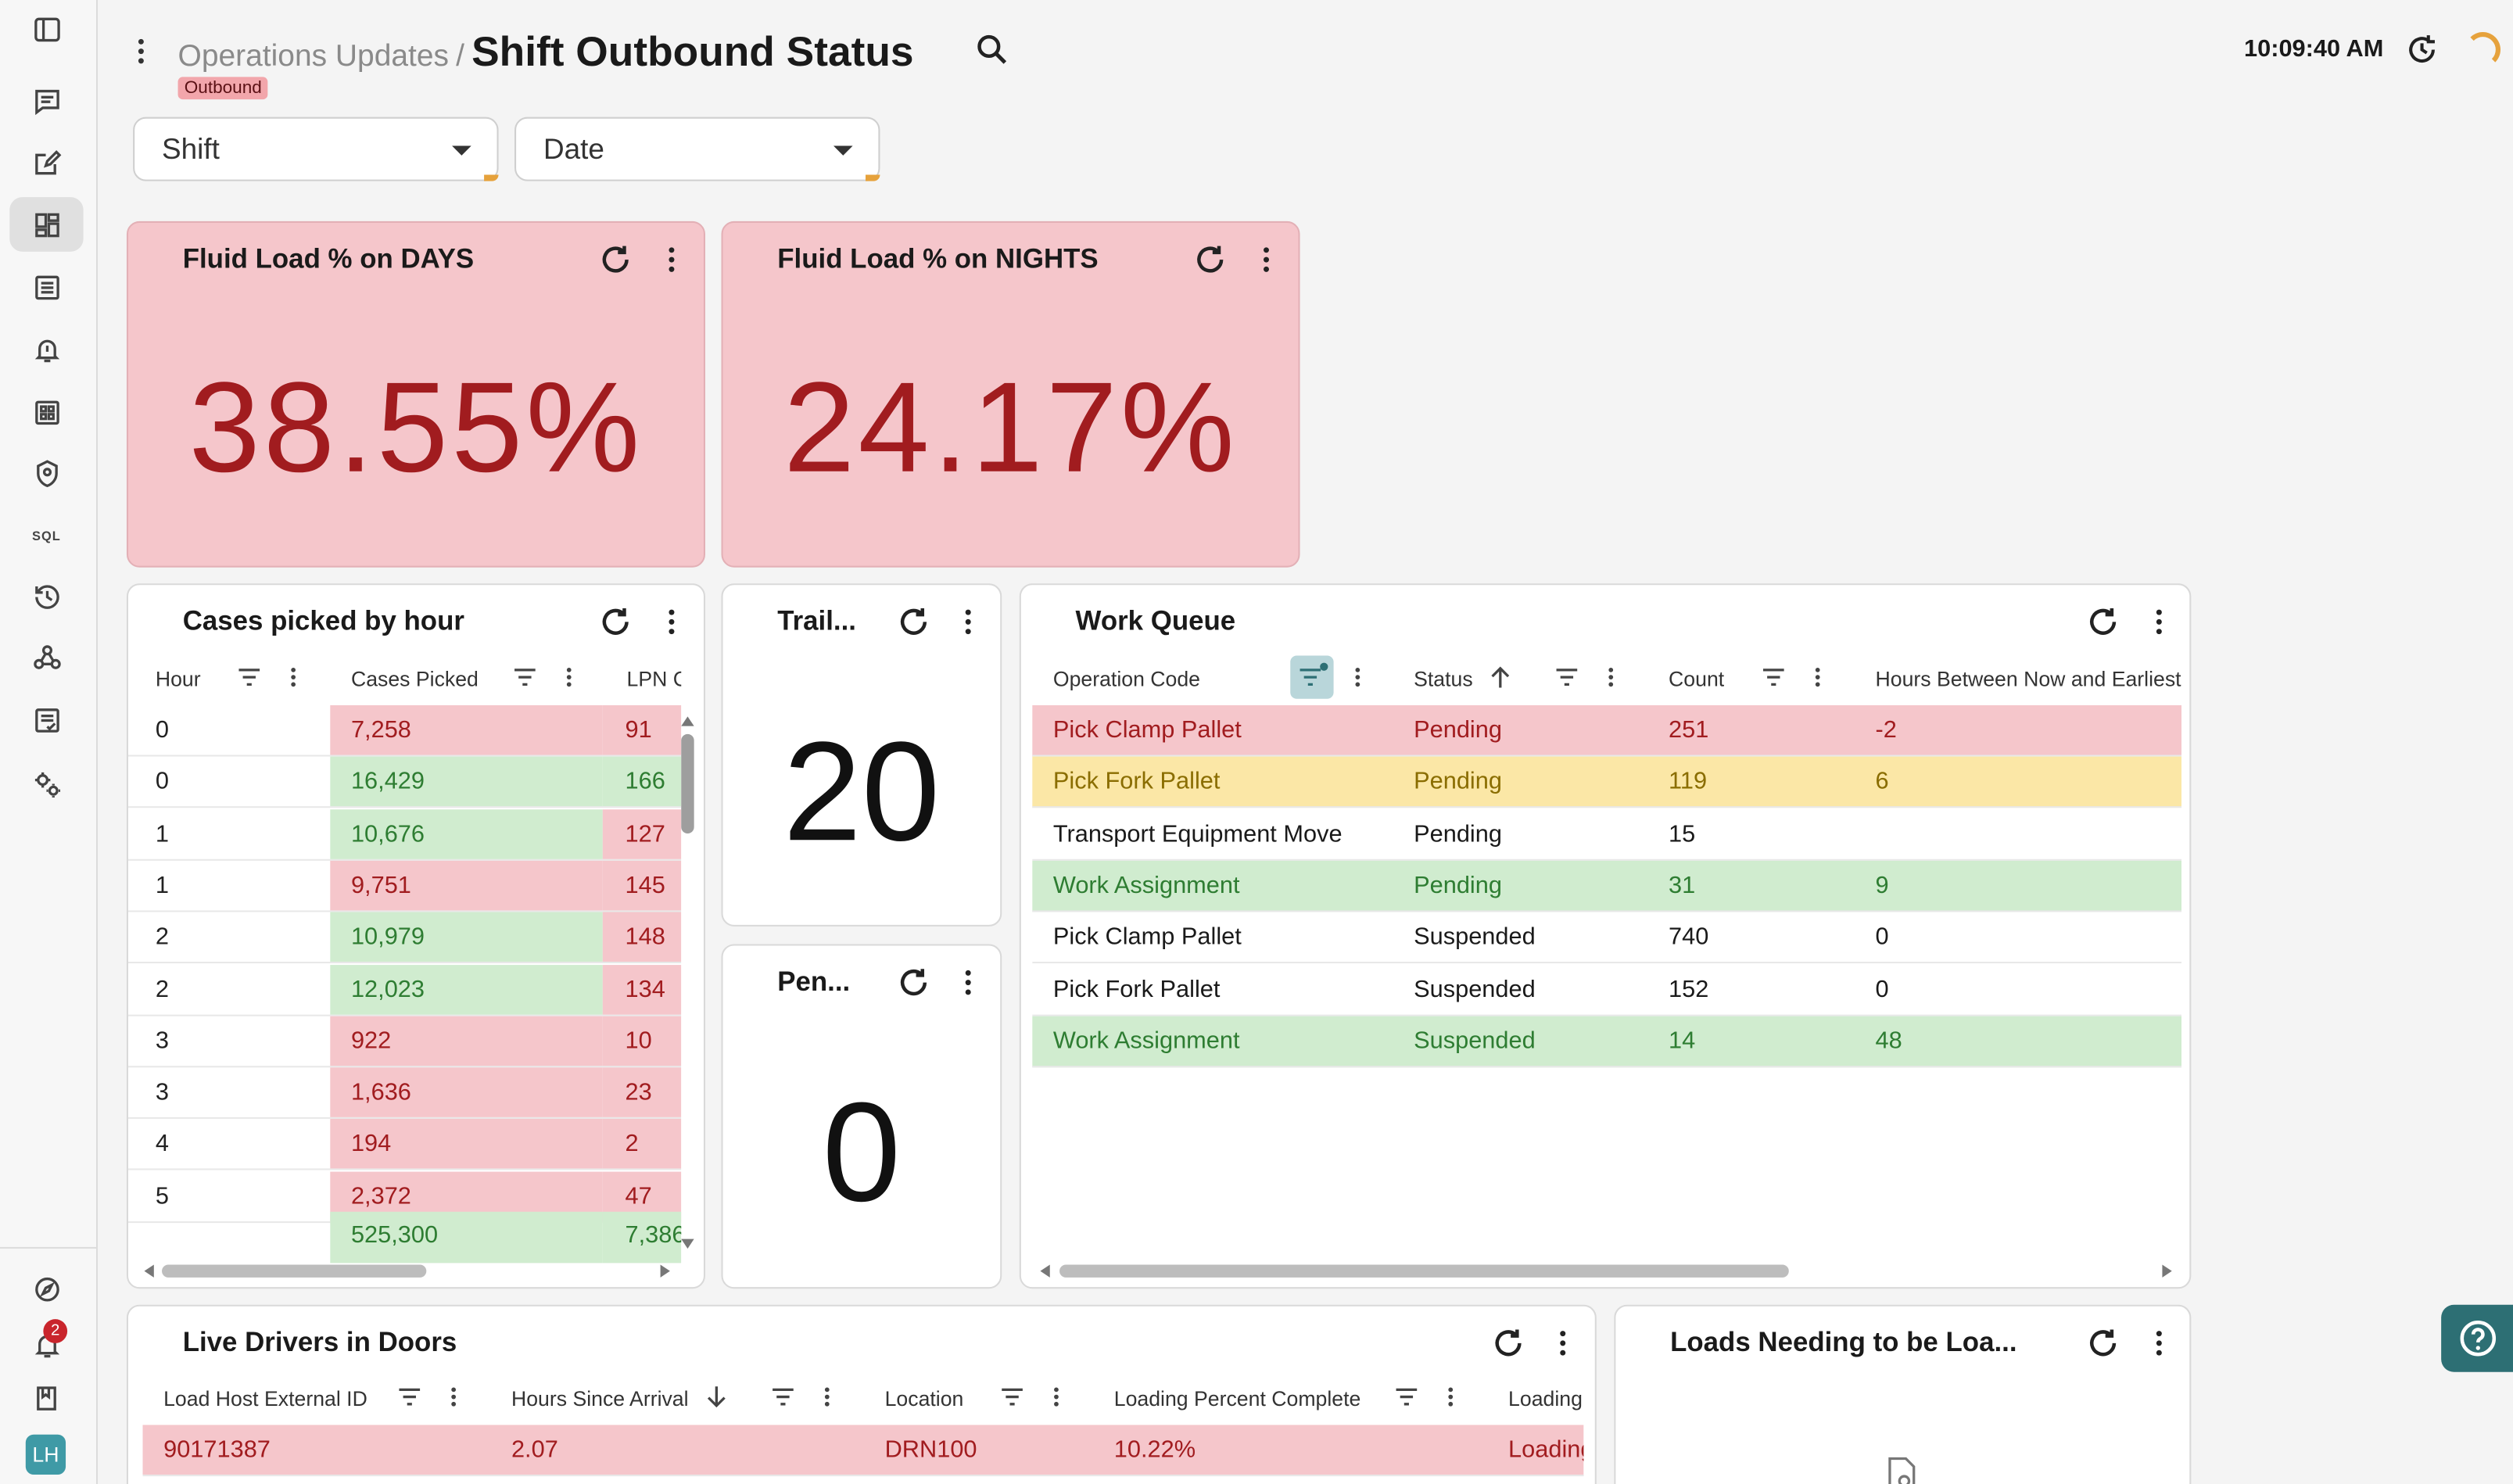  Describe the element at coordinates (141, 51) in the screenshot. I see `page-menu-icon` at that location.